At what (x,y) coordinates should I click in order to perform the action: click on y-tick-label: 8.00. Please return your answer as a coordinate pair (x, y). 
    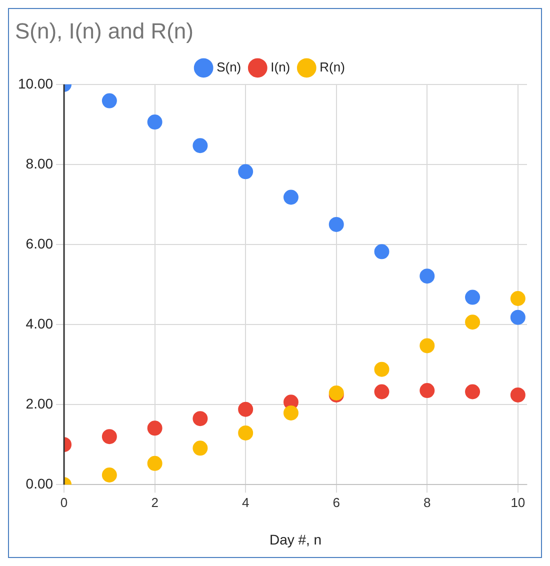
    Looking at the image, I should click on (40, 163).